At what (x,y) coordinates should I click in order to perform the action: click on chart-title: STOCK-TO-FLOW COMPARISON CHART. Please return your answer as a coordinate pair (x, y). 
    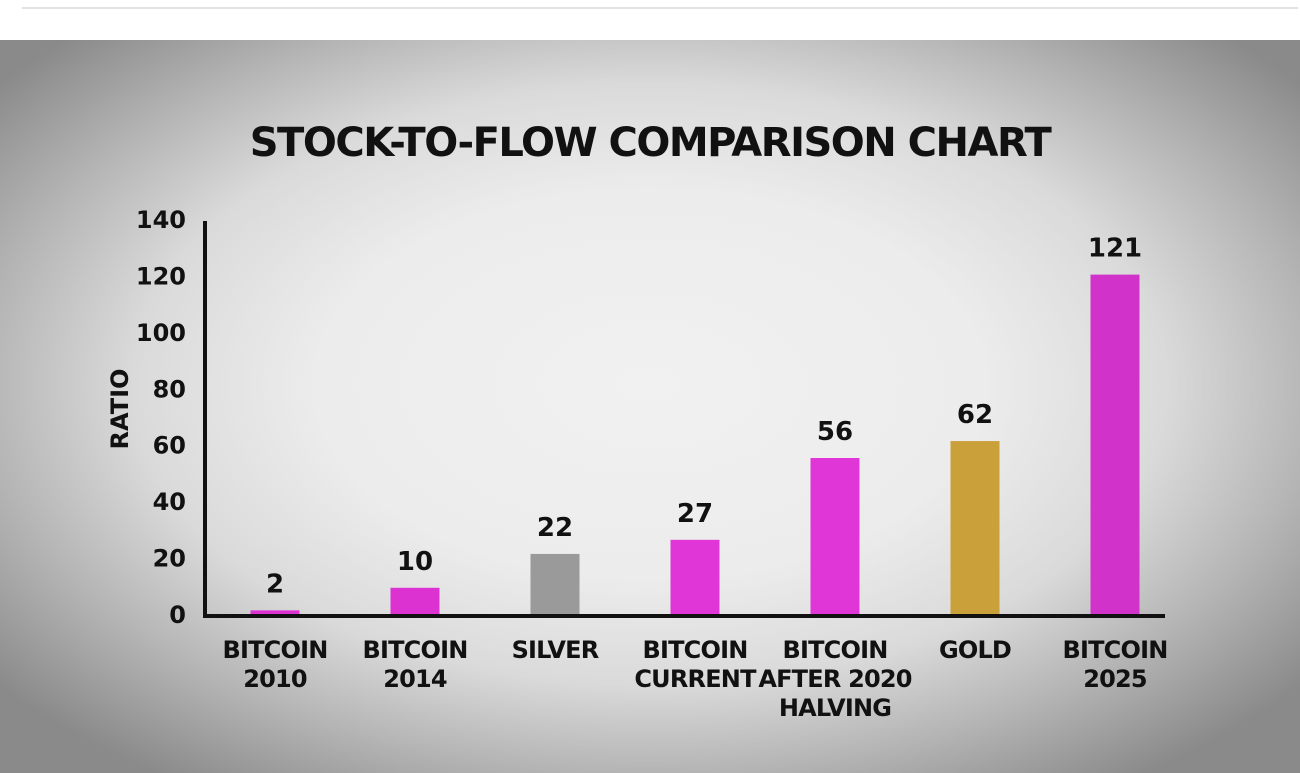
    Looking at the image, I should click on (650, 143).